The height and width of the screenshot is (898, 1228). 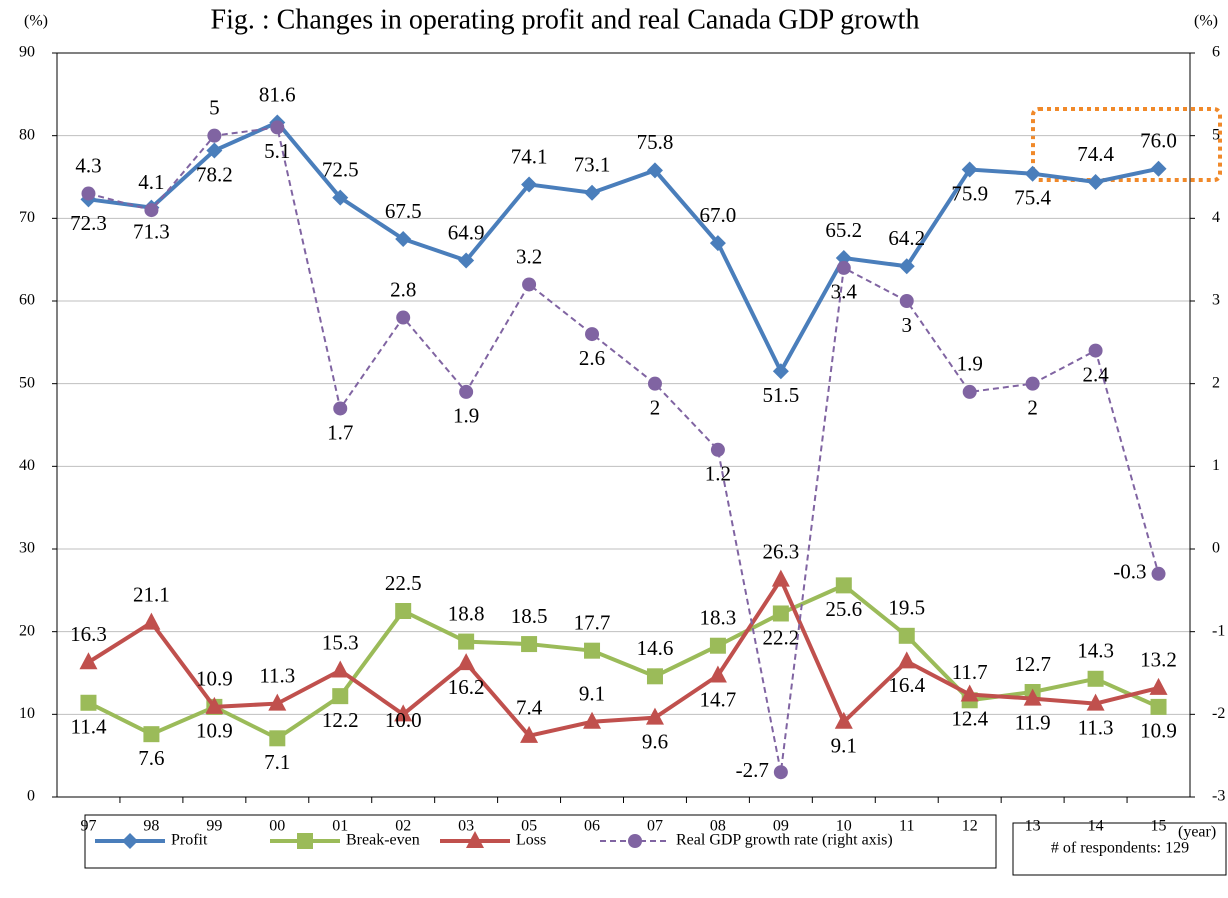 I want to click on data-label: 1.7, so click(x=340, y=432).